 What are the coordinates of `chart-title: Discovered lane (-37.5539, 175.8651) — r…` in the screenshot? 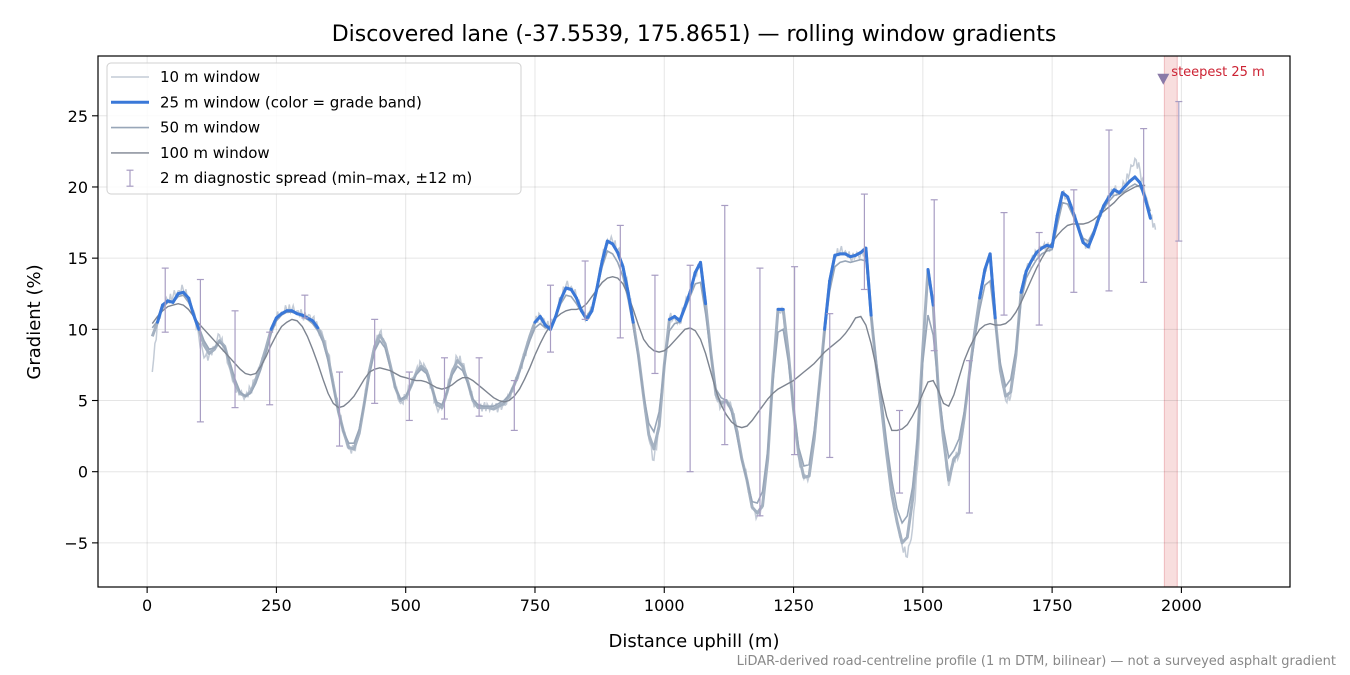 It's located at (694, 34).